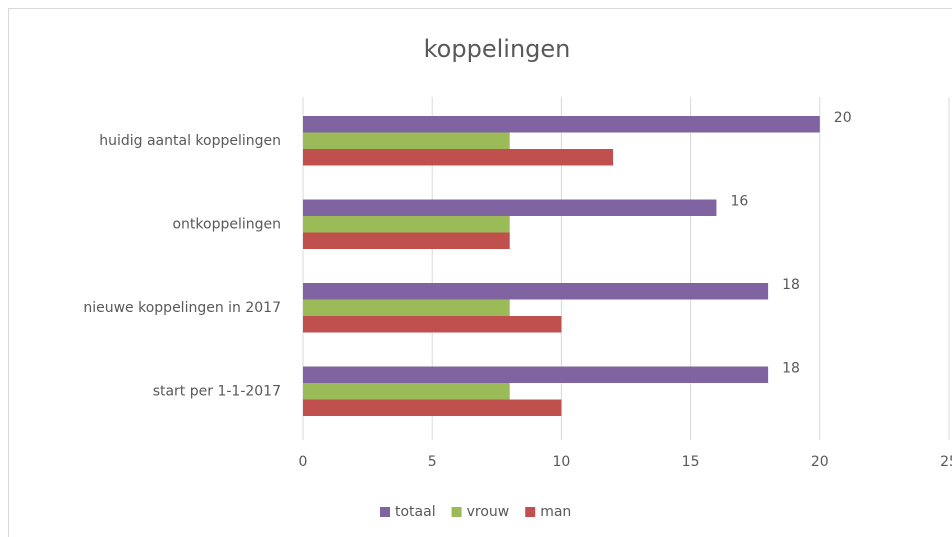 This screenshot has width=952, height=537. What do you see at coordinates (432, 462) in the screenshot?
I see `x-tick-label: 5` at bounding box center [432, 462].